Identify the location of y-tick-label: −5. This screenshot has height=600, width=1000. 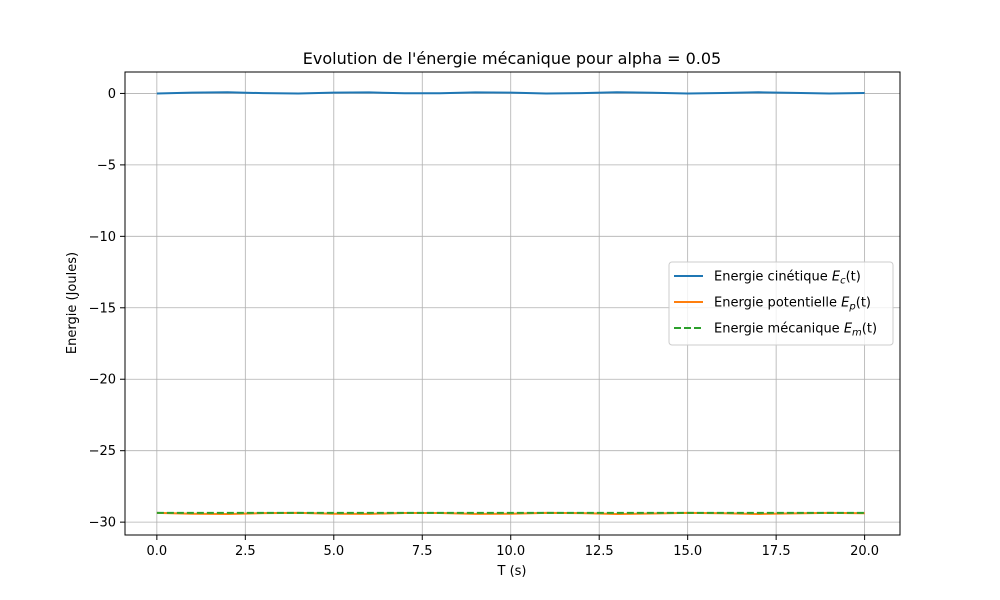
(106, 165).